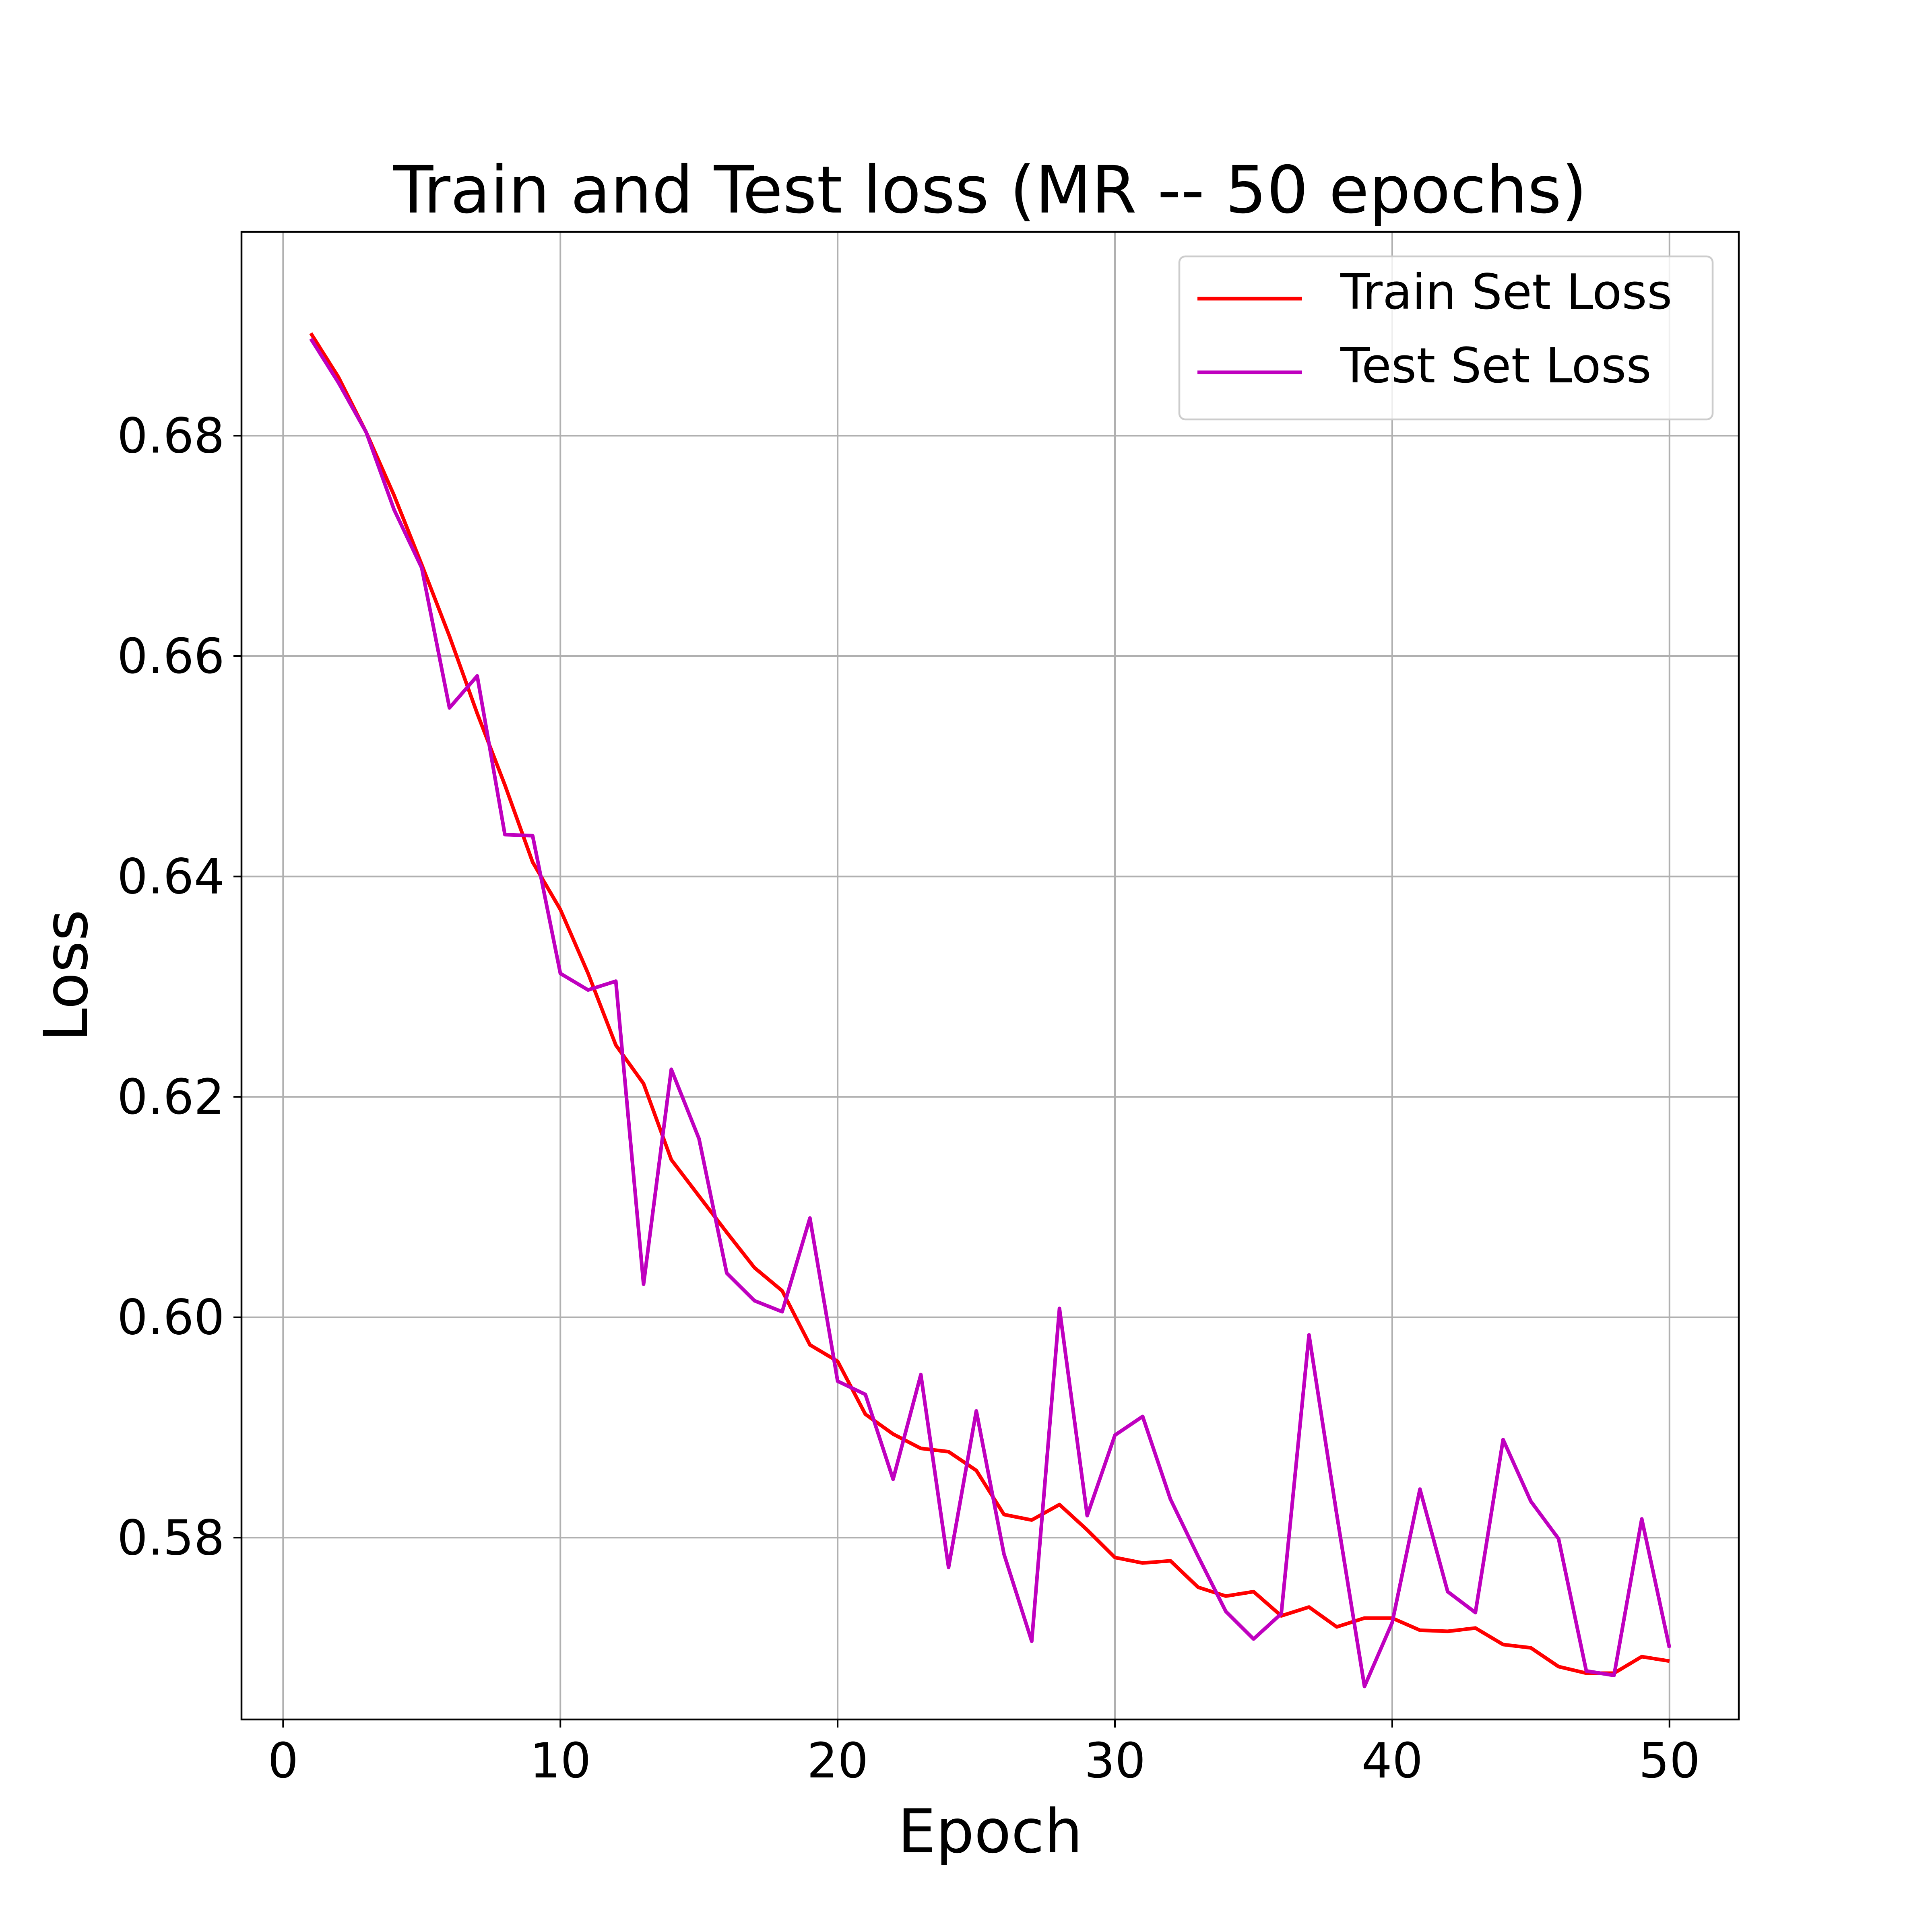  Describe the element at coordinates (1506, 292) in the screenshot. I see `legend-train-label: Train Set Loss` at that location.